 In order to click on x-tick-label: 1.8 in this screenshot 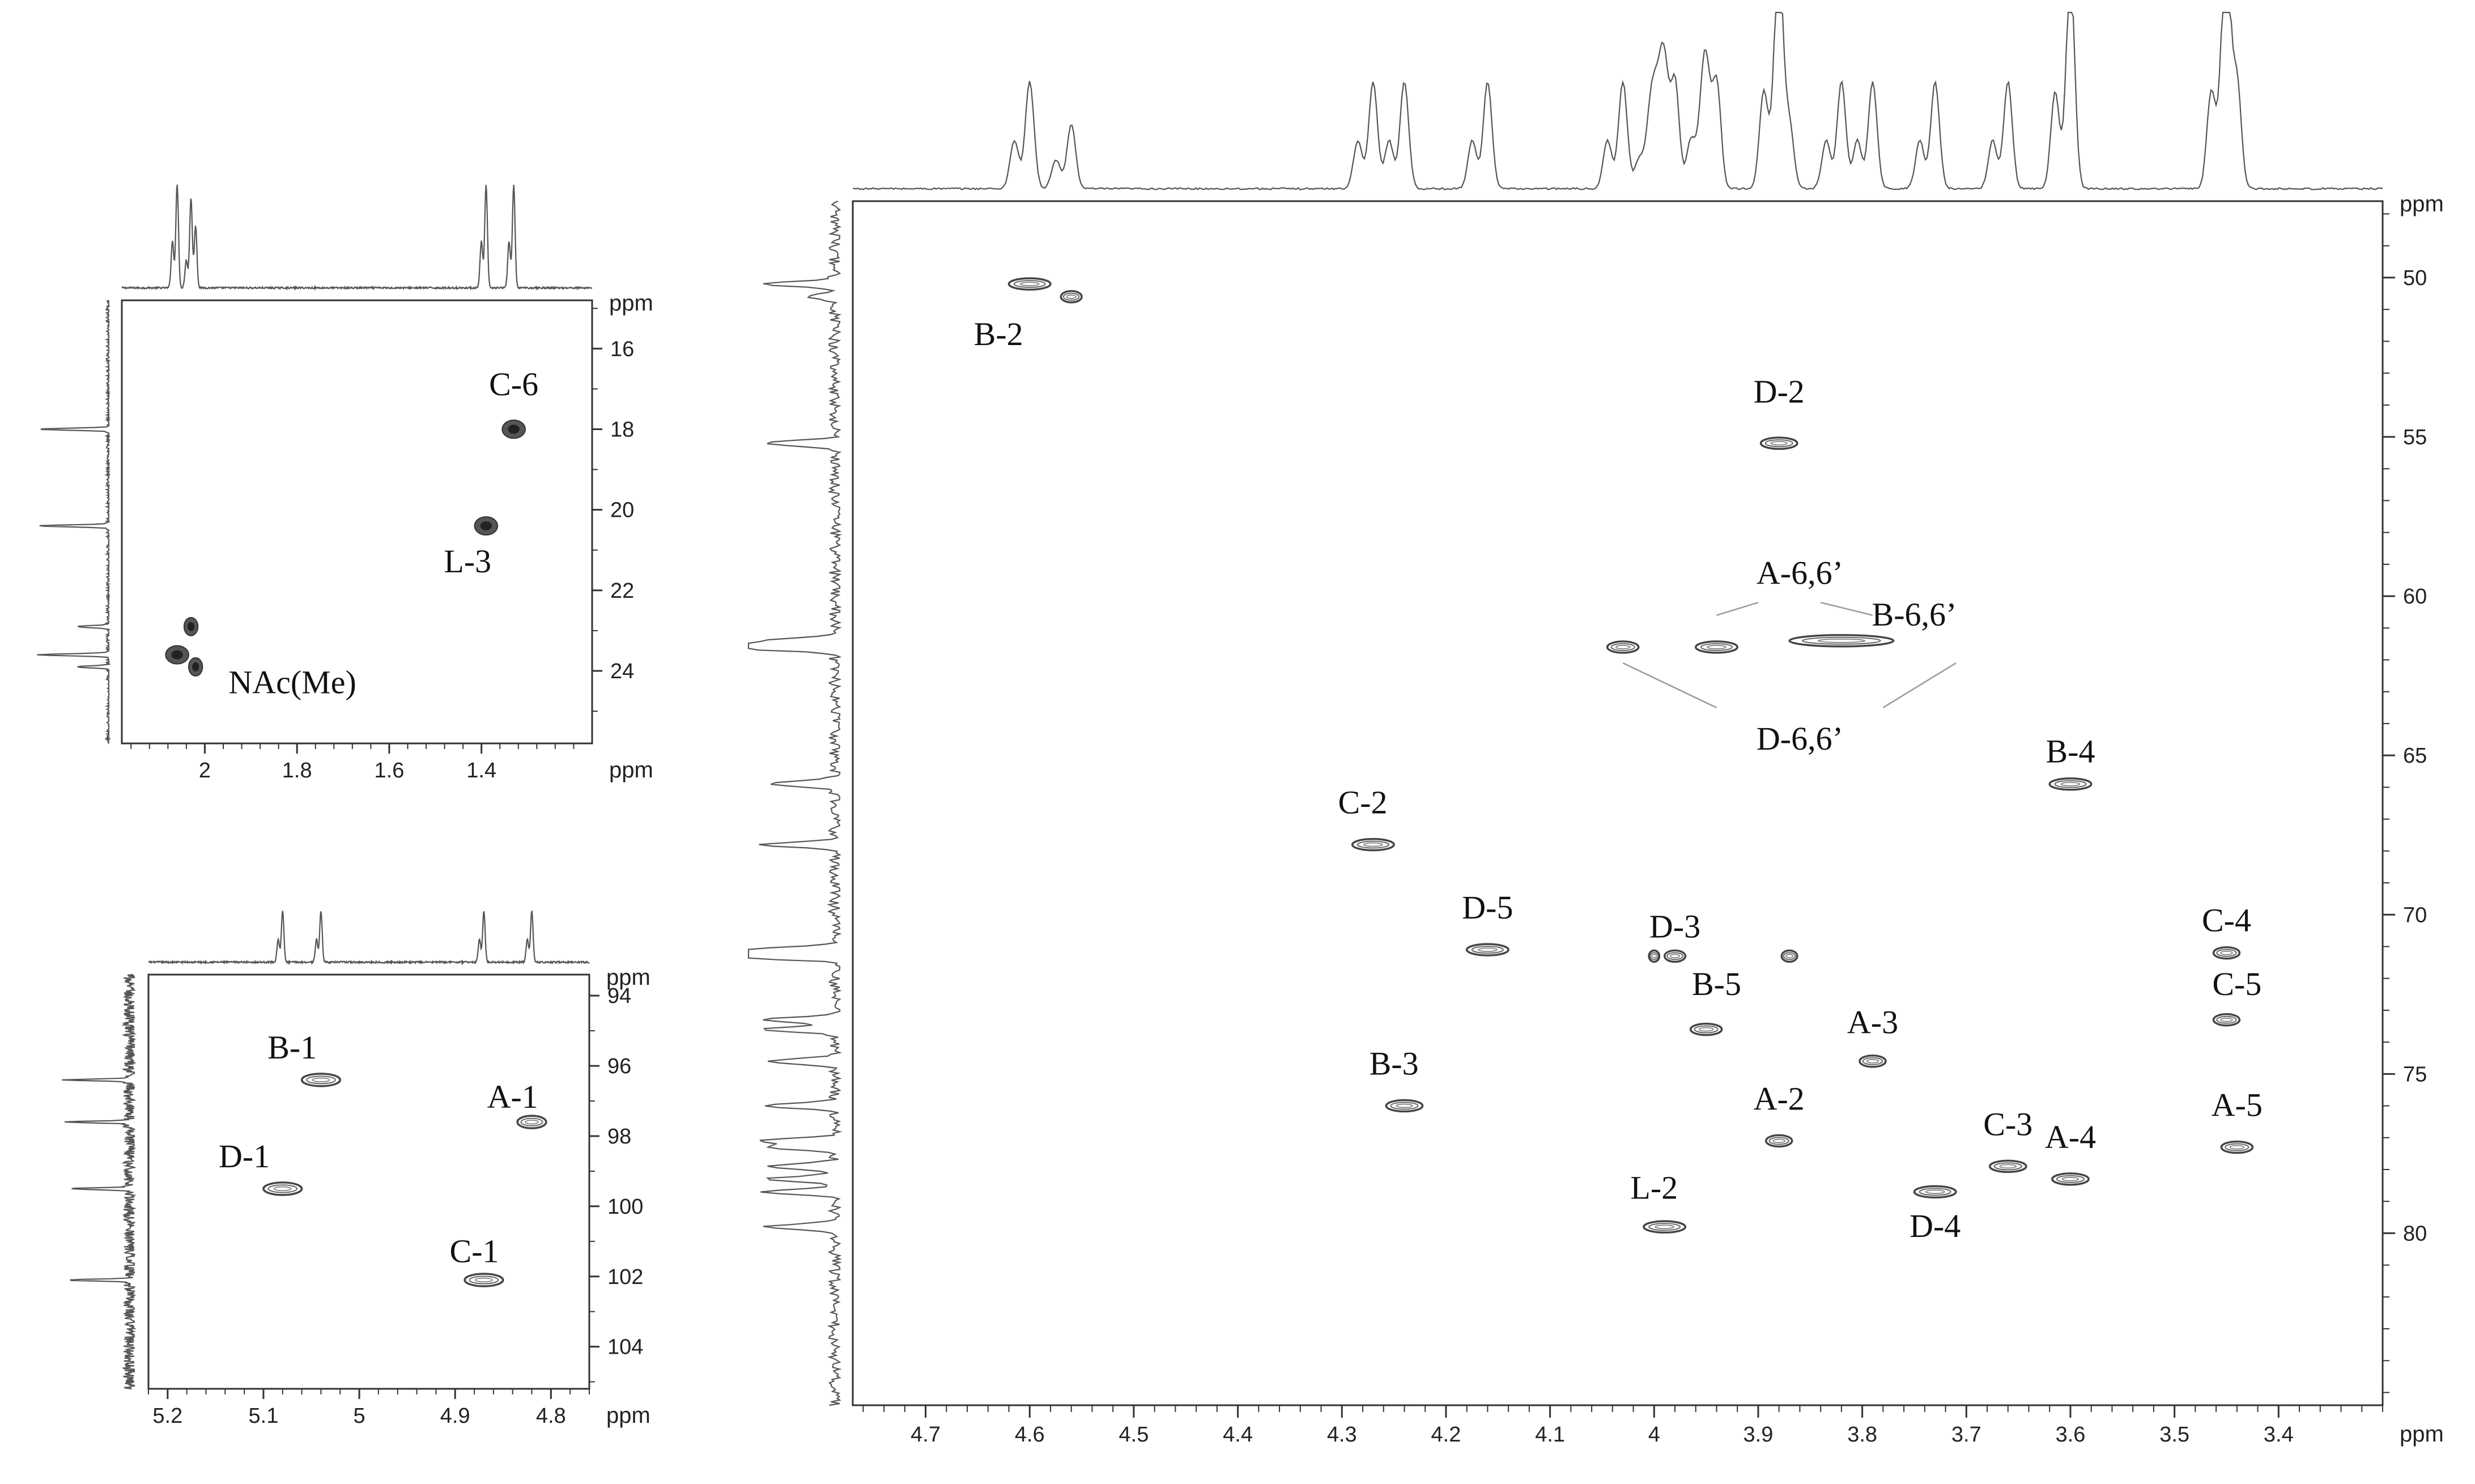, I will do `click(297, 771)`.